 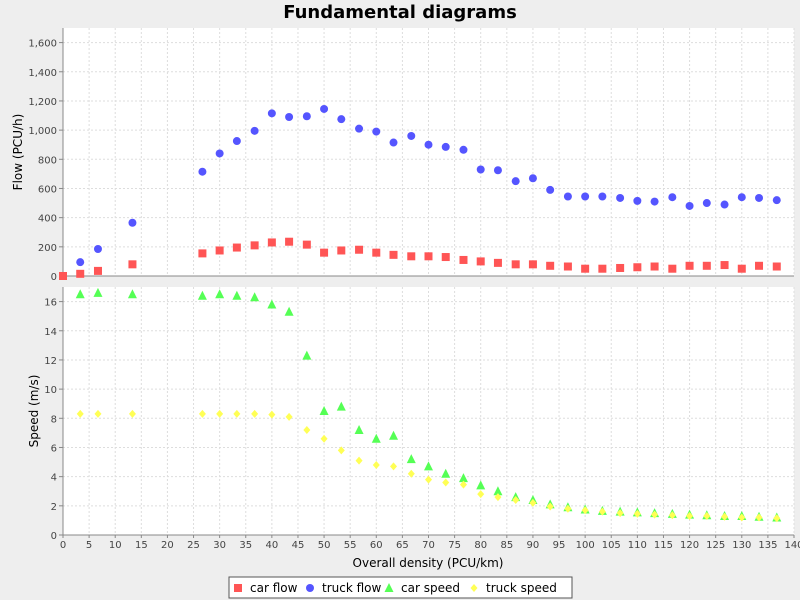 I want to click on x-tick-label: 70, so click(x=428, y=545).